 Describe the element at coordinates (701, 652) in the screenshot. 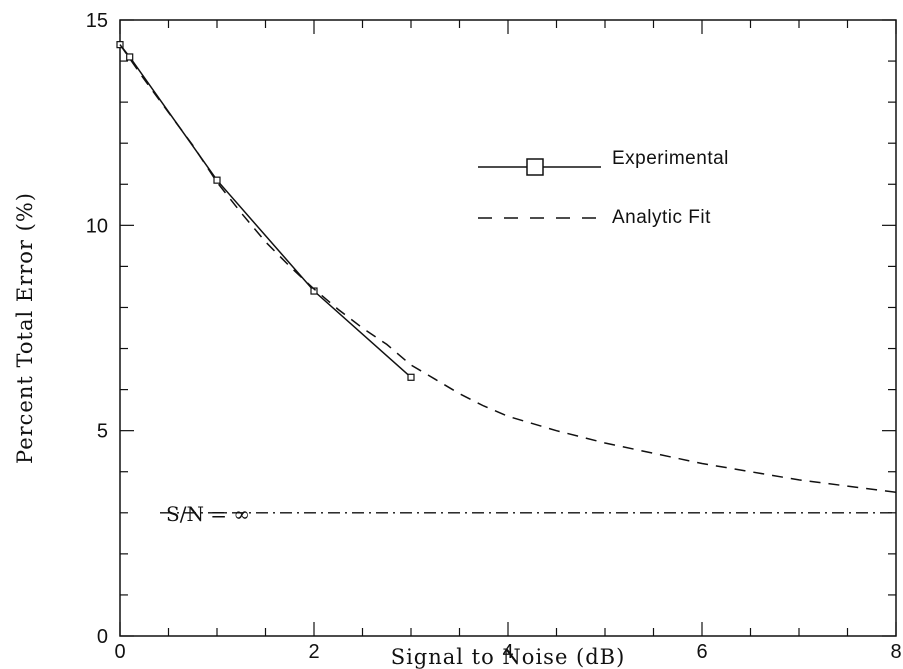

I see `x-tick-label: 6` at that location.